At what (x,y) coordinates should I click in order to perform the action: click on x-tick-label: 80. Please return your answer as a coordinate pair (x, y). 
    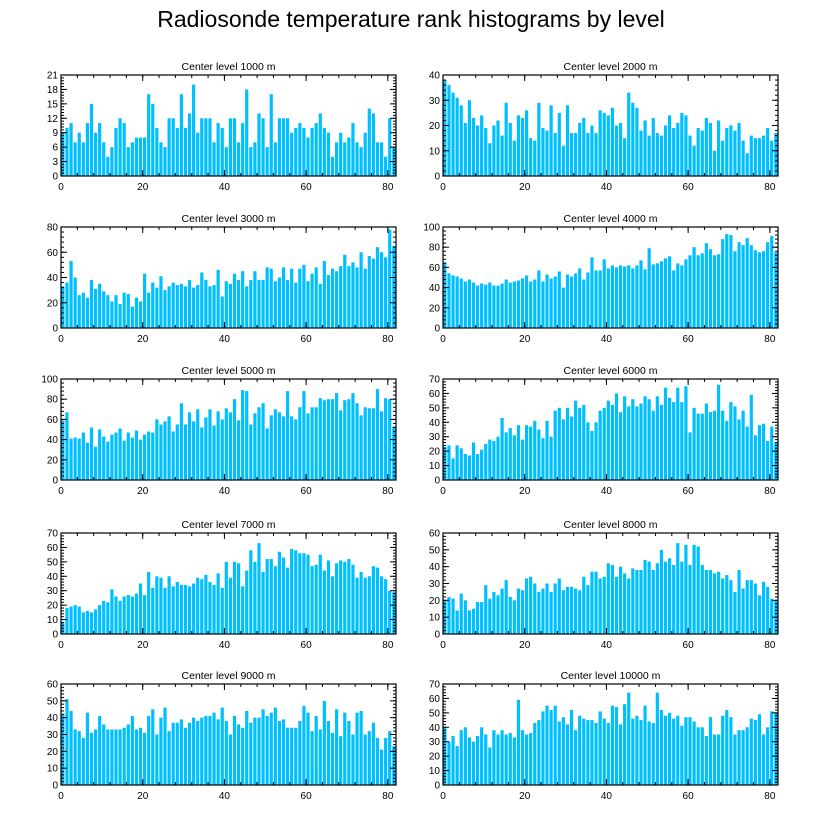
    Looking at the image, I should click on (770, 187).